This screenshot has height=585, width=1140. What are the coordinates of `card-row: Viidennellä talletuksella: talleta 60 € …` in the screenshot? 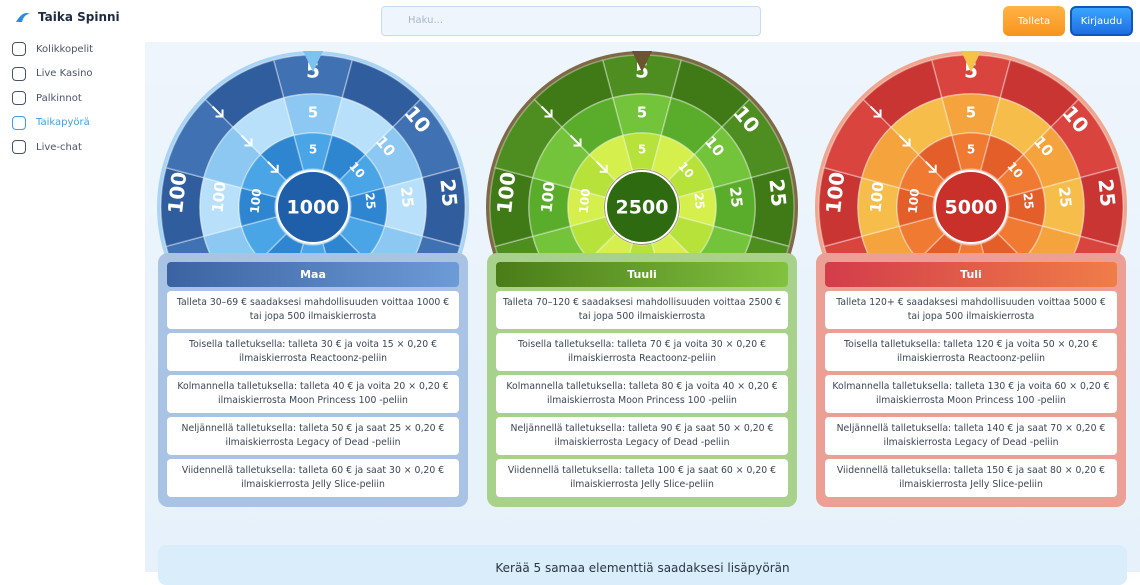 It's located at (313, 478).